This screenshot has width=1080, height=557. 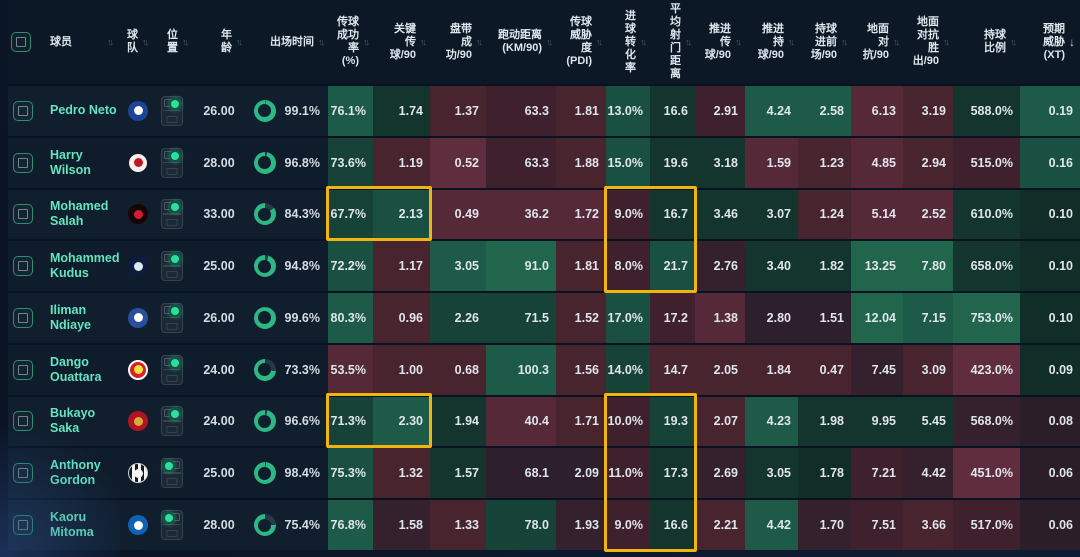 What do you see at coordinates (219, 421) in the screenshot?
I see `age-cell: 24.00` at bounding box center [219, 421].